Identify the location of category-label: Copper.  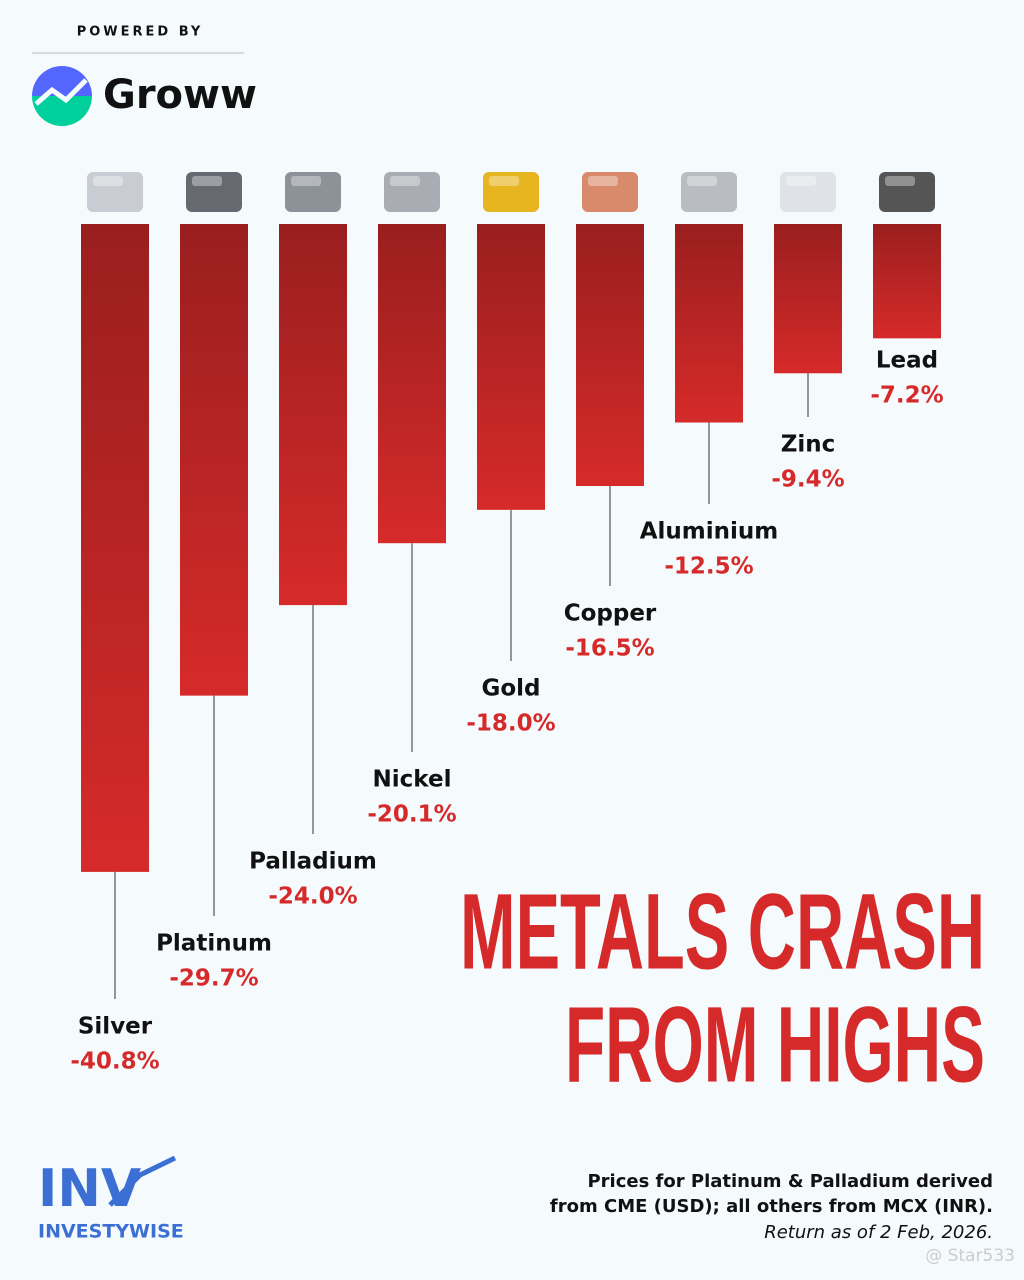
(610, 614).